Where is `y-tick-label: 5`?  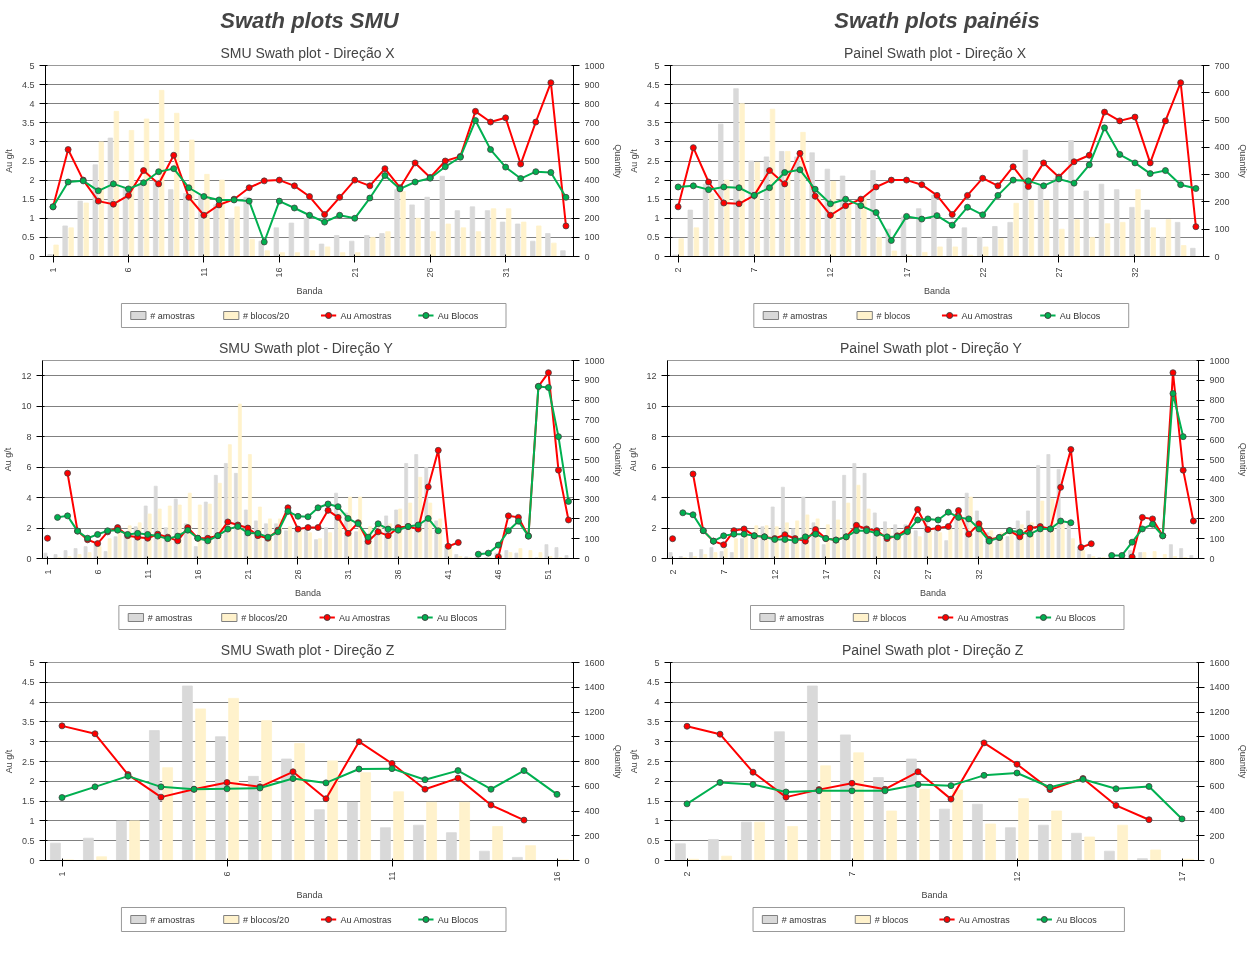 y-tick-label: 5 is located at coordinates (32, 662).